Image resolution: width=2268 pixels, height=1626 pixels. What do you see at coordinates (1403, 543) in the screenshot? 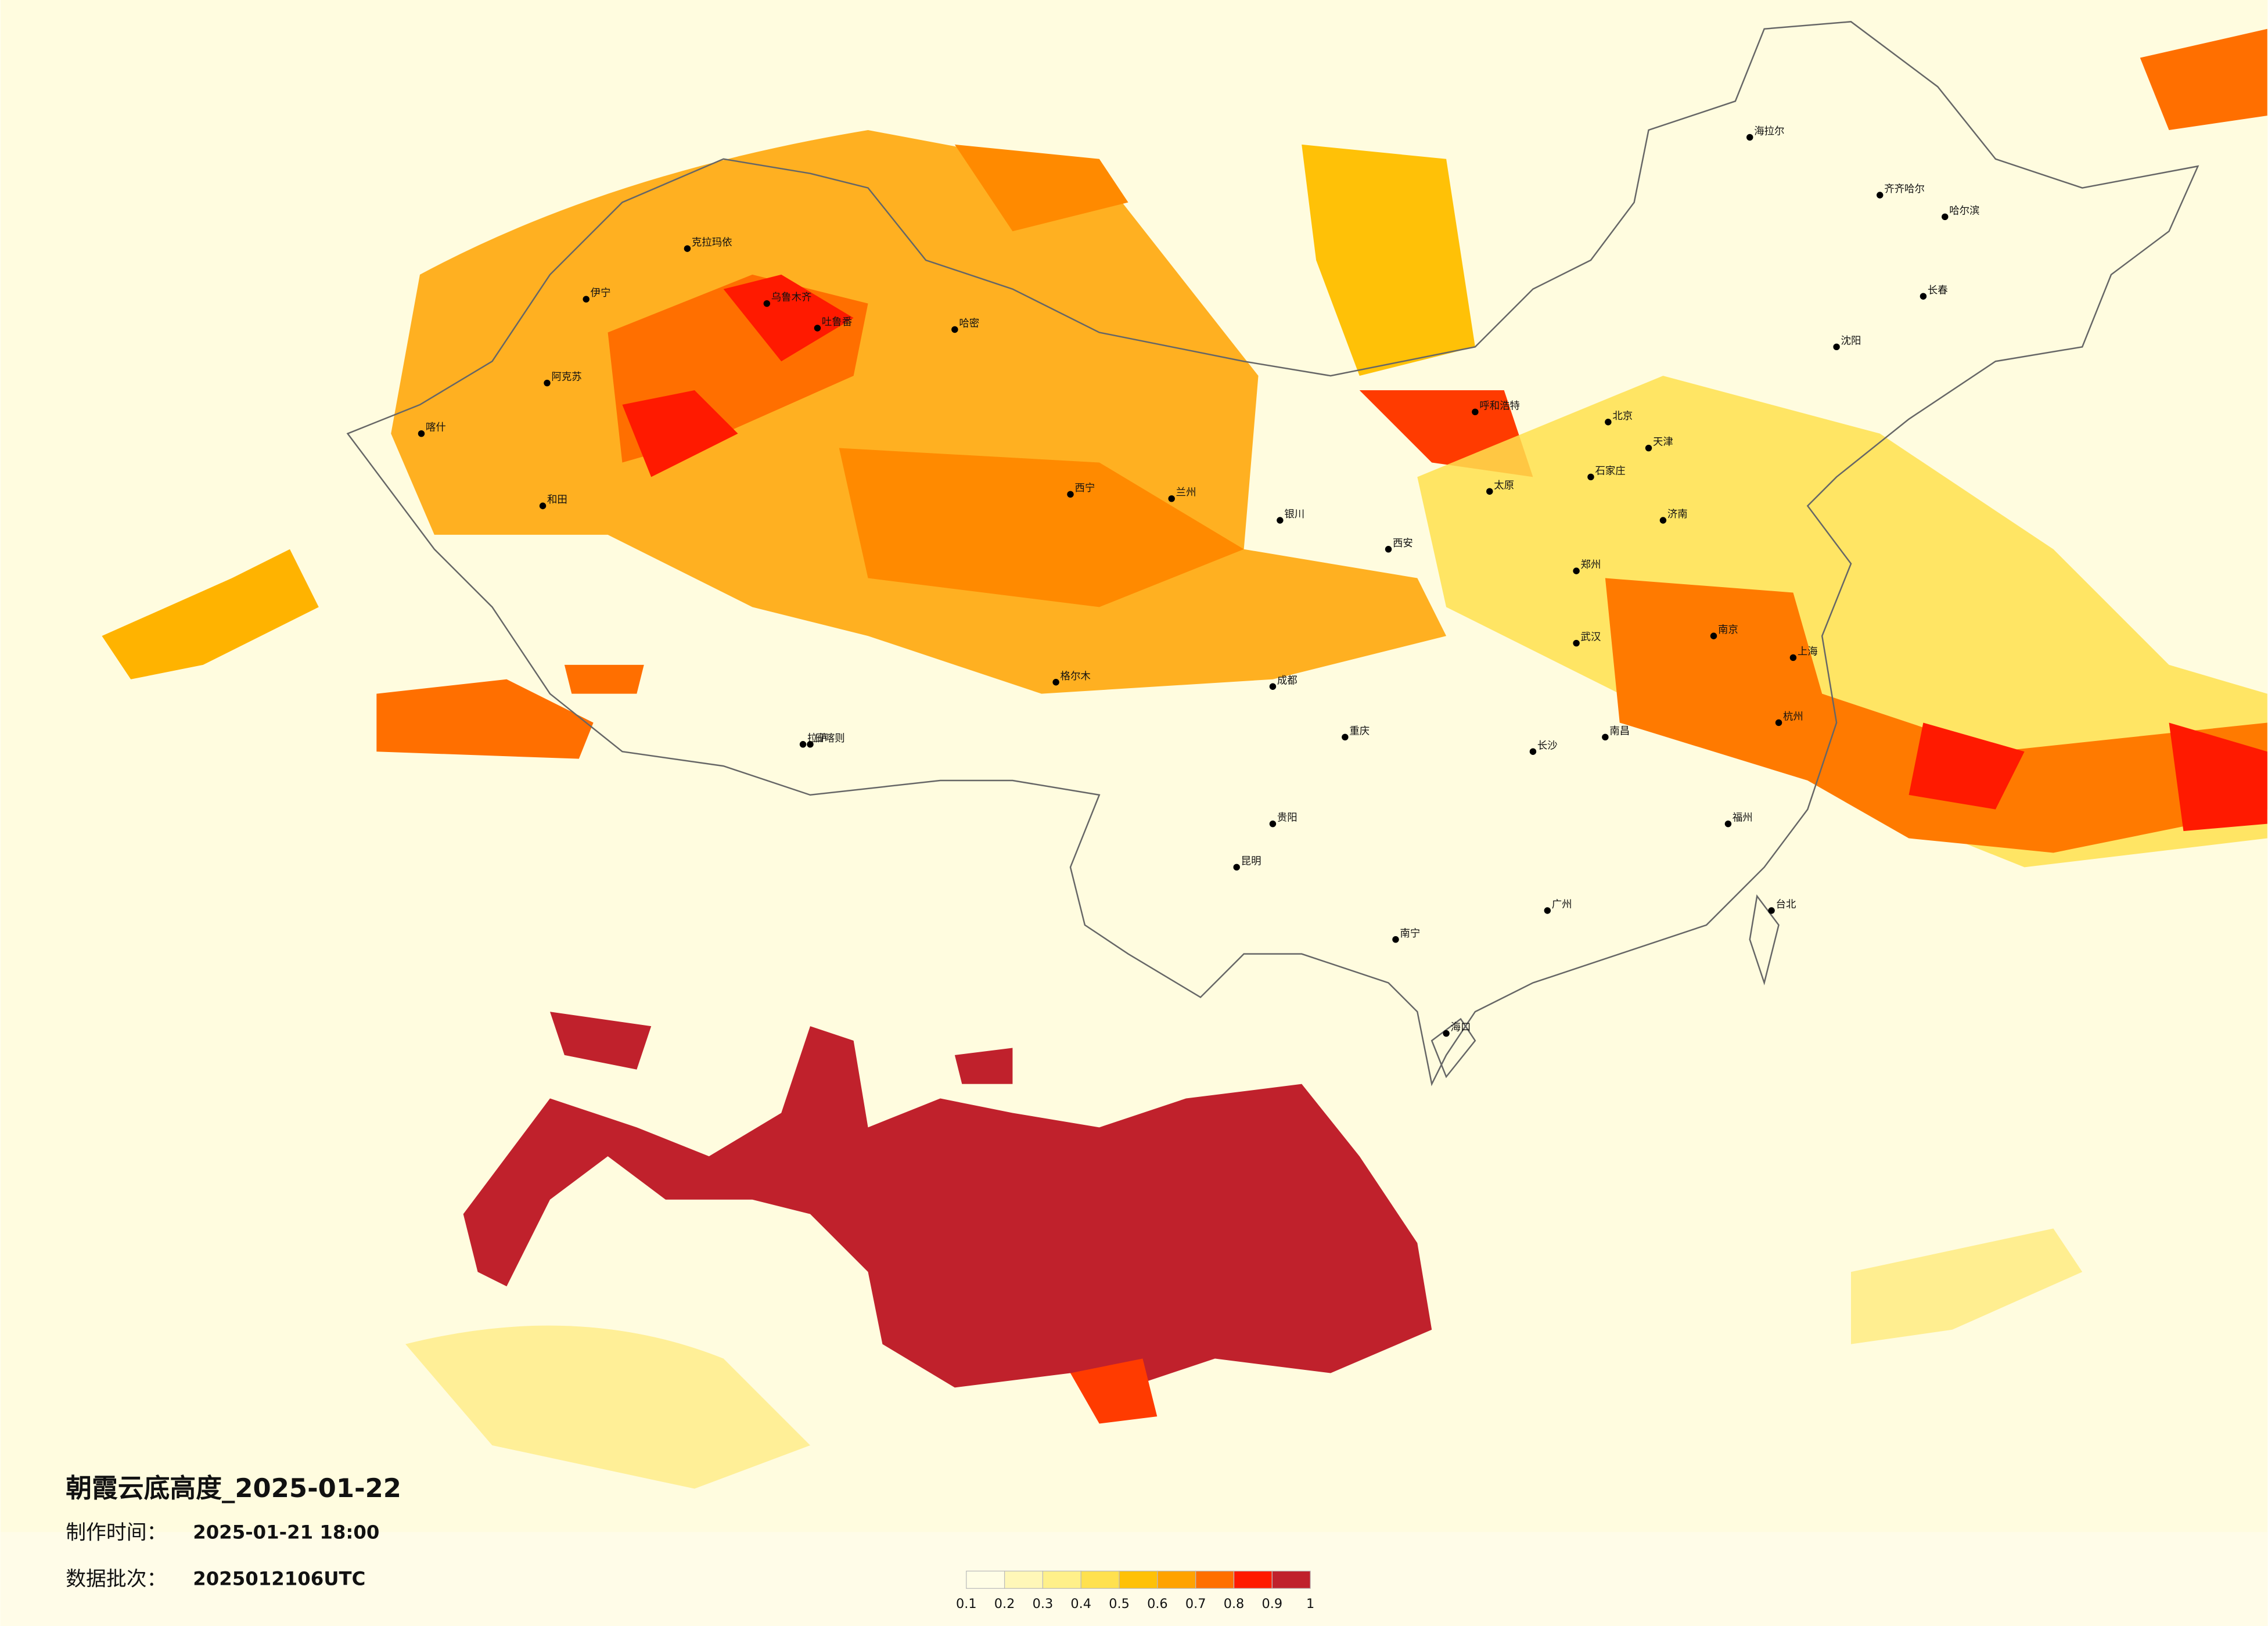
I see `city-label: 西安` at bounding box center [1403, 543].